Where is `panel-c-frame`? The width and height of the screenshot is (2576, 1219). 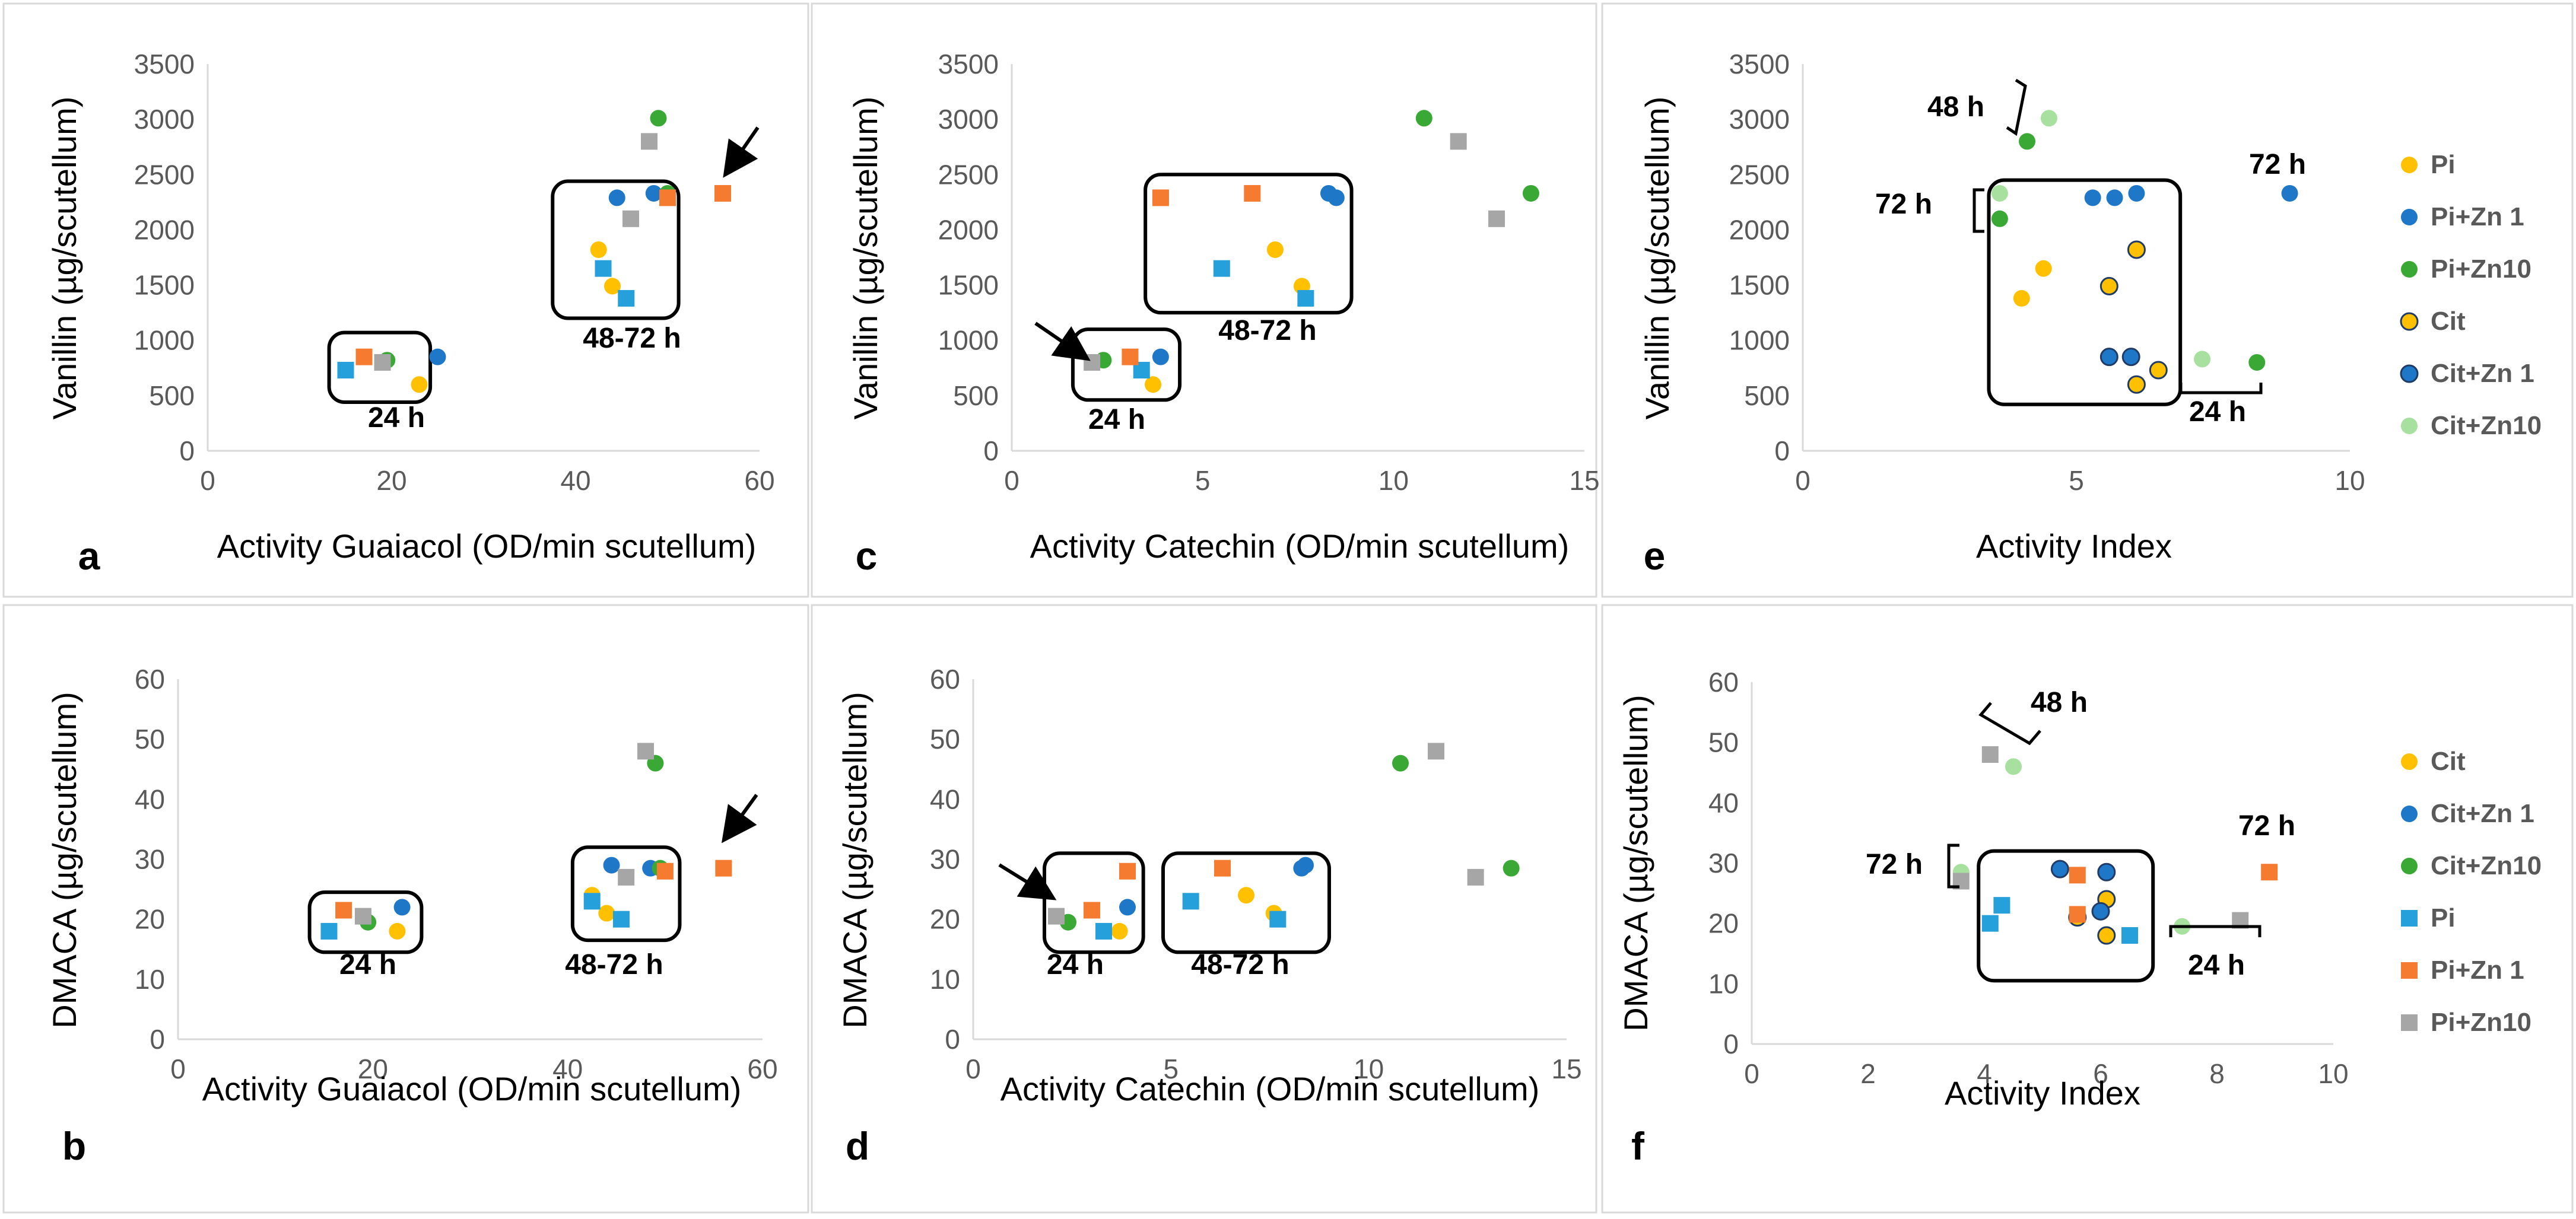 panel-c-frame is located at coordinates (1204, 300).